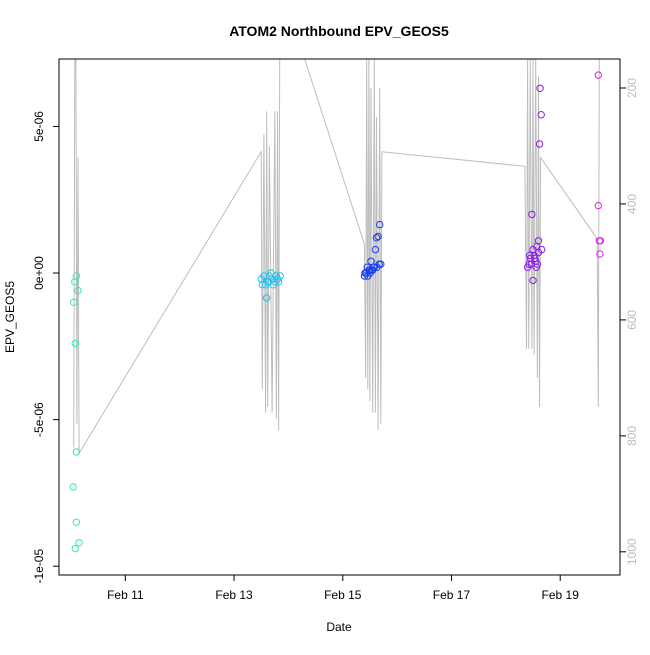 Image resolution: width=650 pixels, height=655 pixels. What do you see at coordinates (632, 436) in the screenshot?
I see `y2-tick-label: 800` at bounding box center [632, 436].